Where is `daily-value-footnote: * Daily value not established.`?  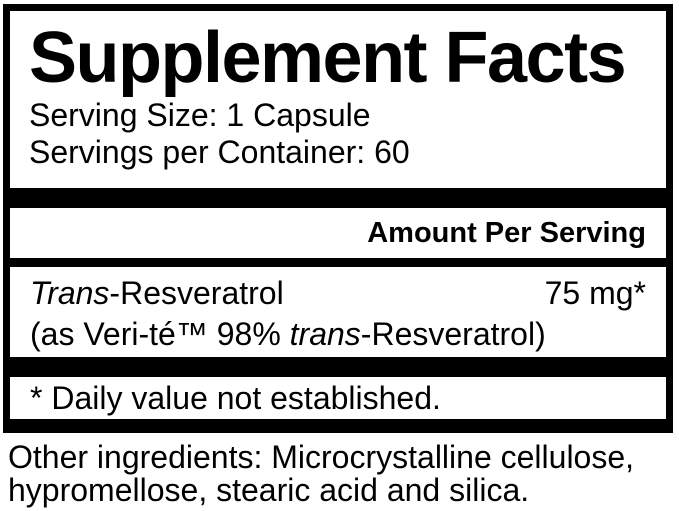 daily-value-footnote: * Daily value not established. is located at coordinates (235, 397).